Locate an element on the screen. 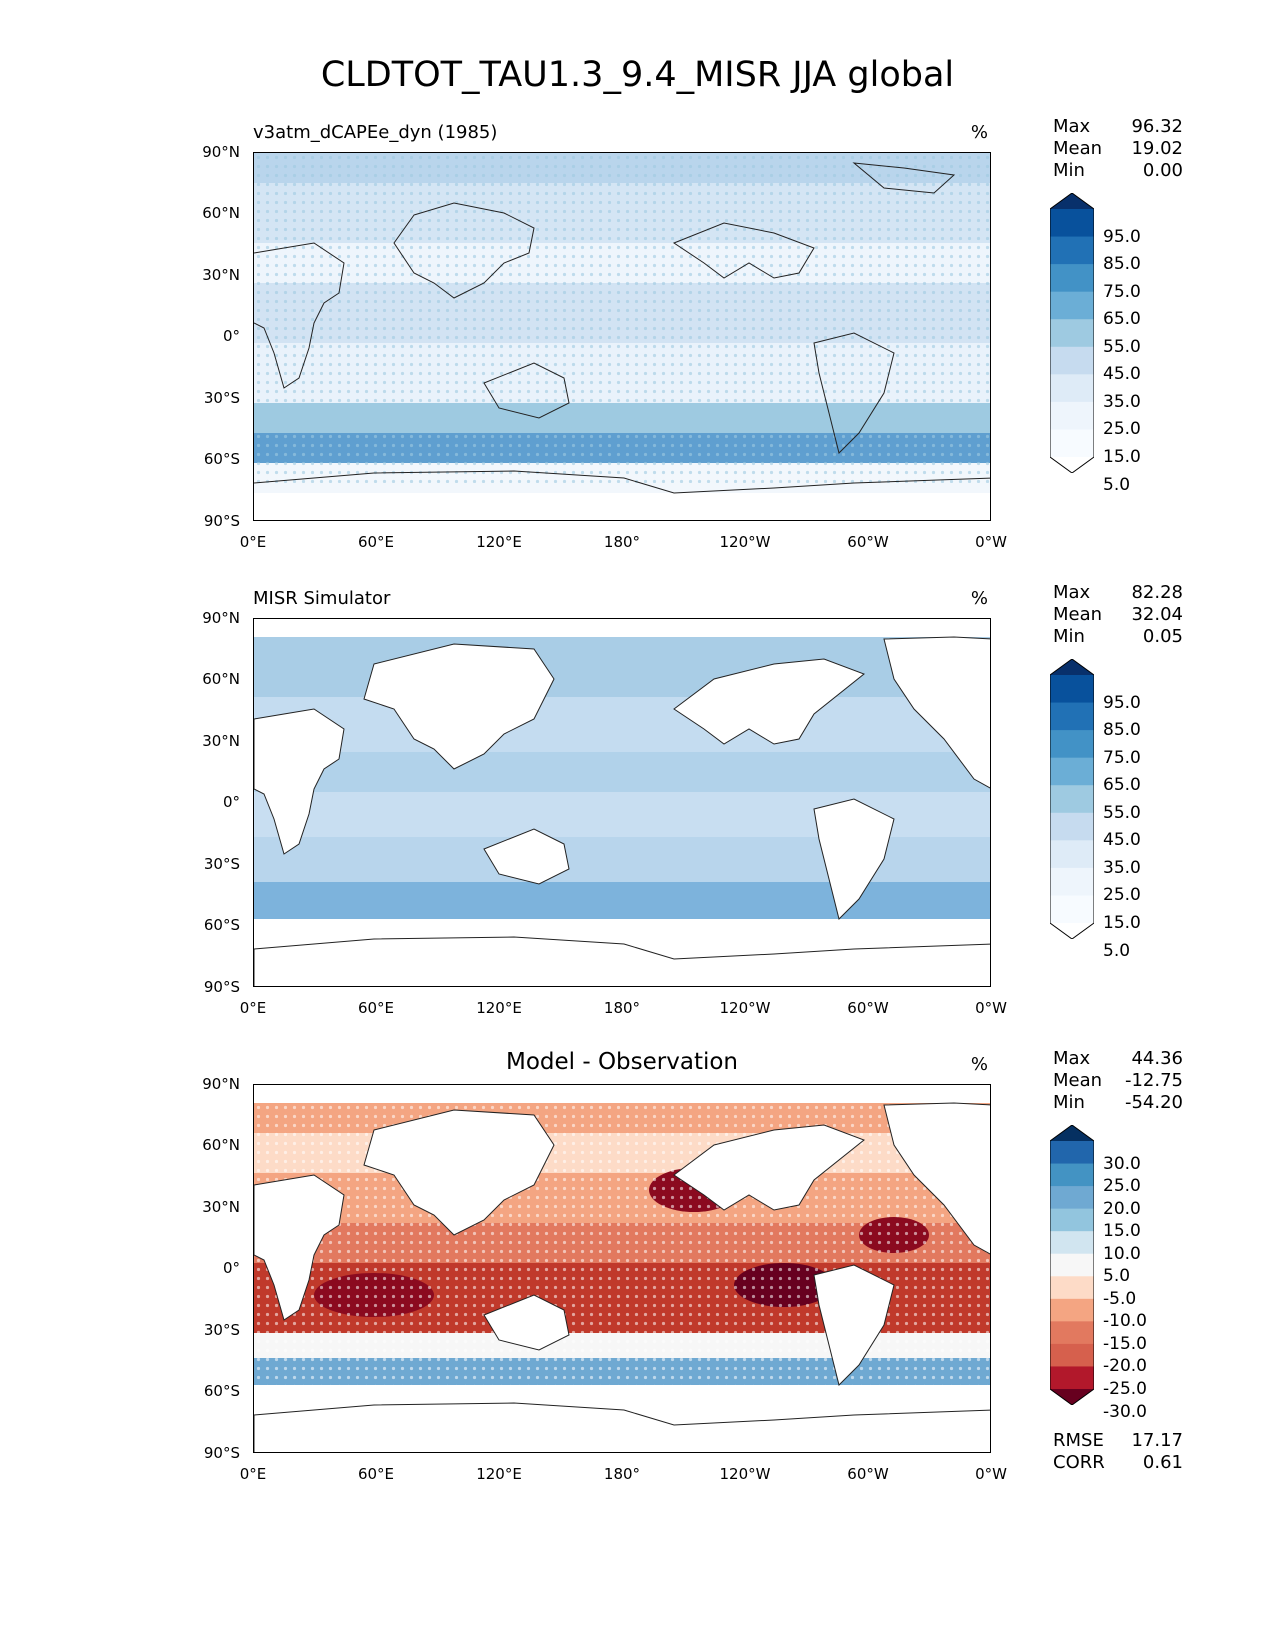 The image size is (1275, 1650). lat-tick: 30°S is located at coordinates (221, 1330).